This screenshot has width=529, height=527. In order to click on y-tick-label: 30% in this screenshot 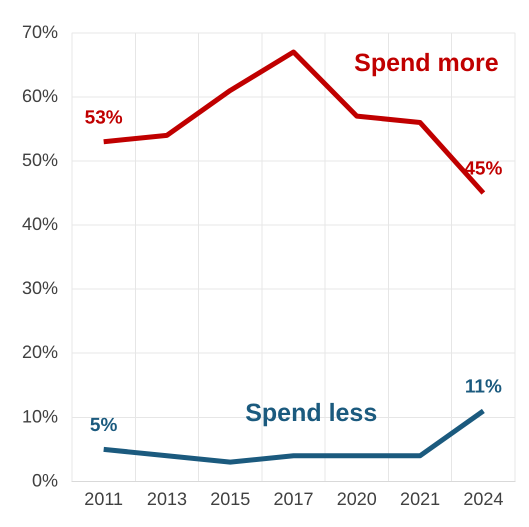, I will do `click(40, 288)`.